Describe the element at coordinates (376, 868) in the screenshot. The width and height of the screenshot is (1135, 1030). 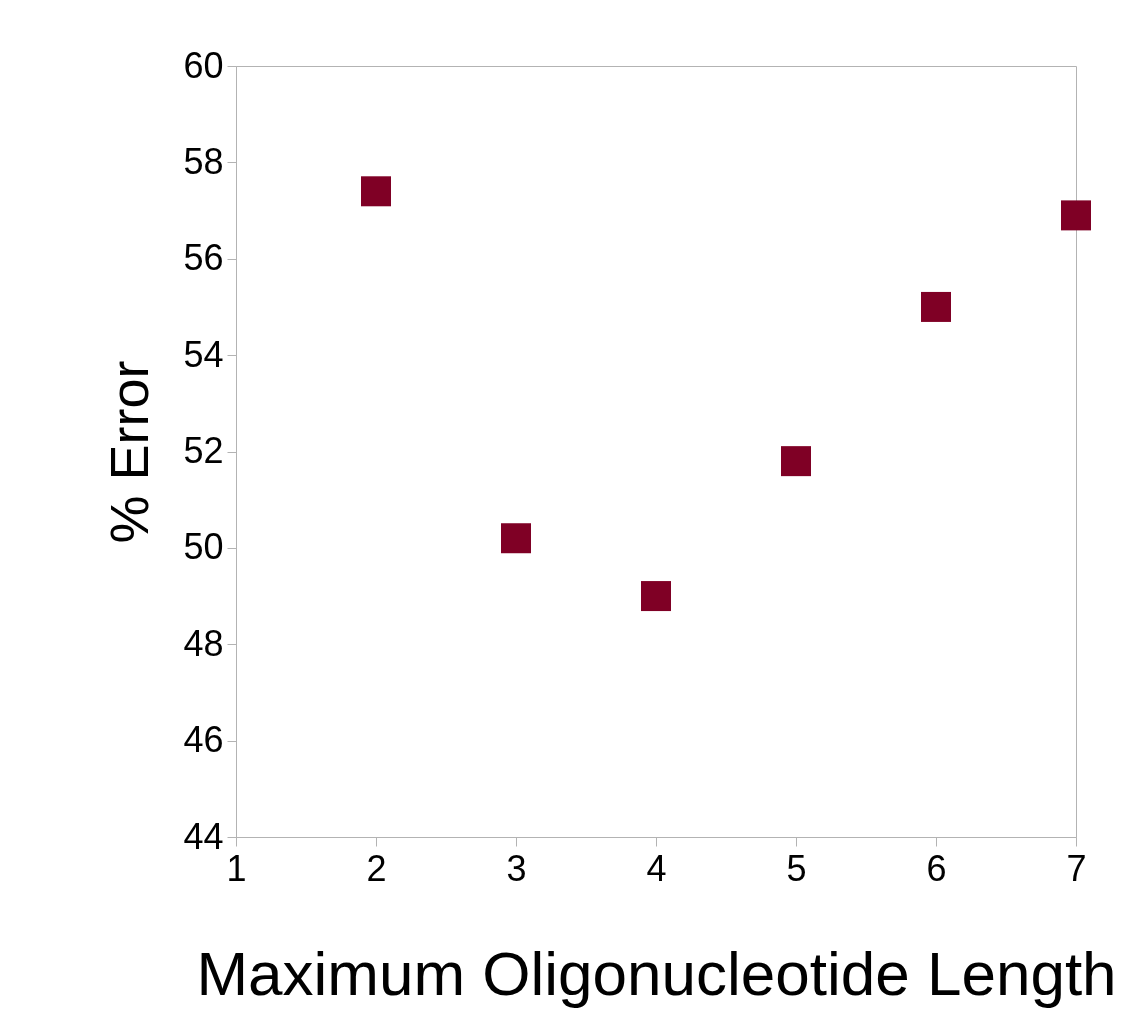
I see `x-tick-label: 2` at that location.